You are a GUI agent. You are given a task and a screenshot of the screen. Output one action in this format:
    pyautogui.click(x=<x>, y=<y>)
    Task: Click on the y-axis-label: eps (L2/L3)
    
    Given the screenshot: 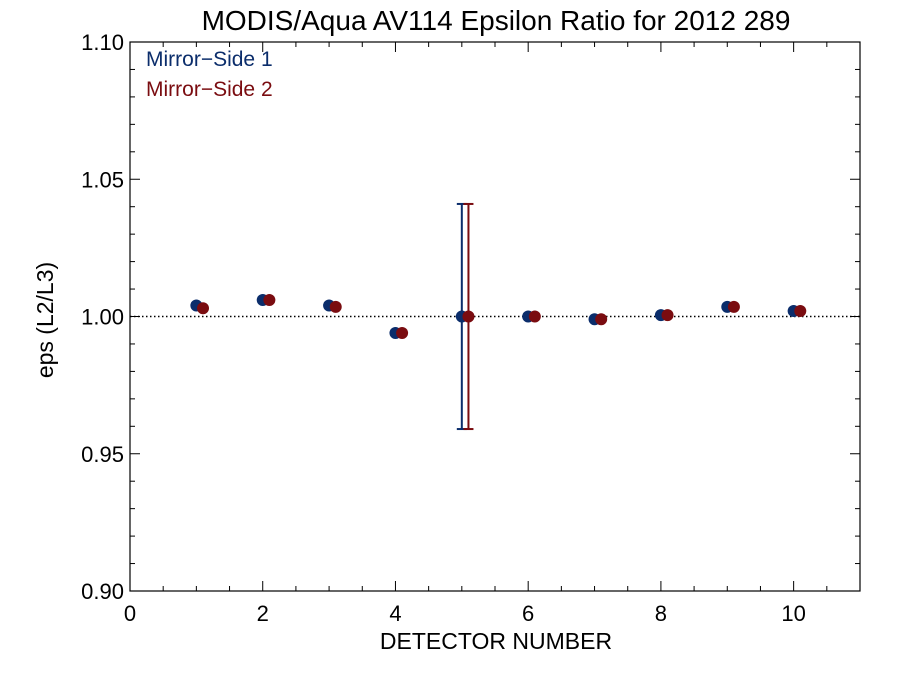 What is the action you would take?
    pyautogui.click(x=45, y=320)
    